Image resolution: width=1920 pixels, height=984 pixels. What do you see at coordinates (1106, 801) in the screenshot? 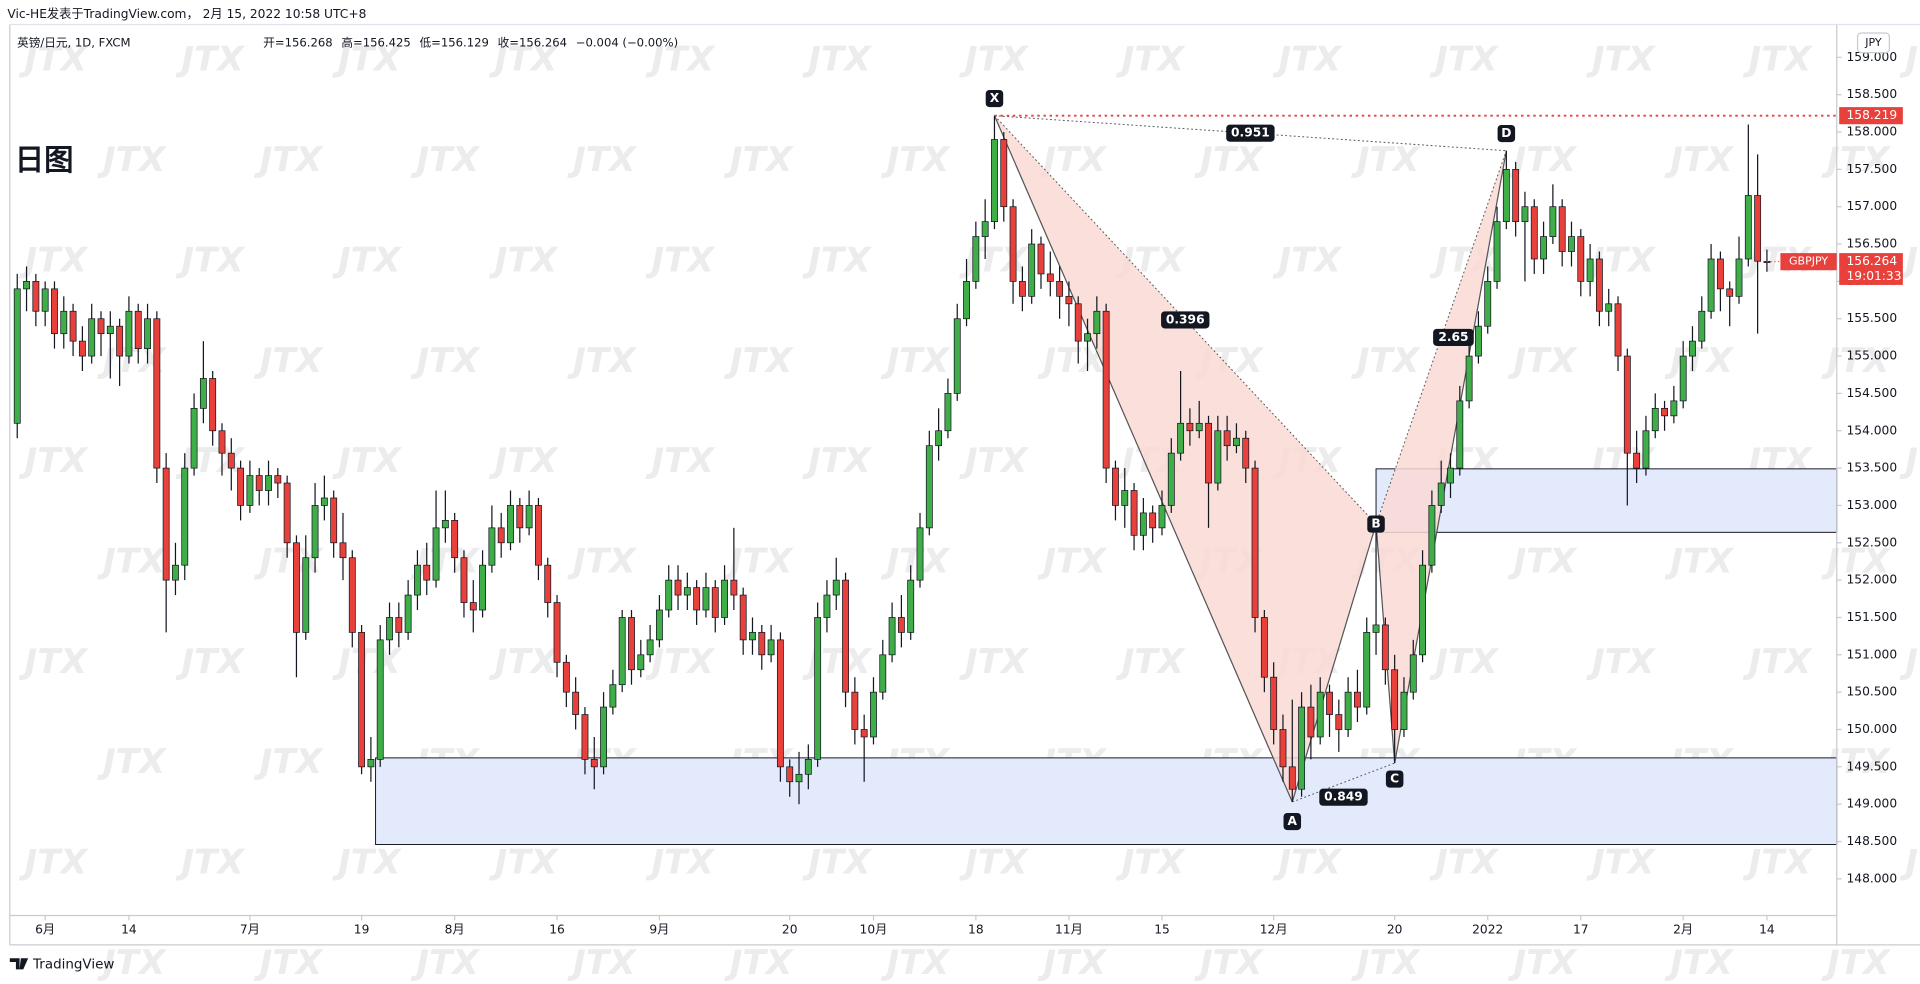
I see `zone` at bounding box center [1106, 801].